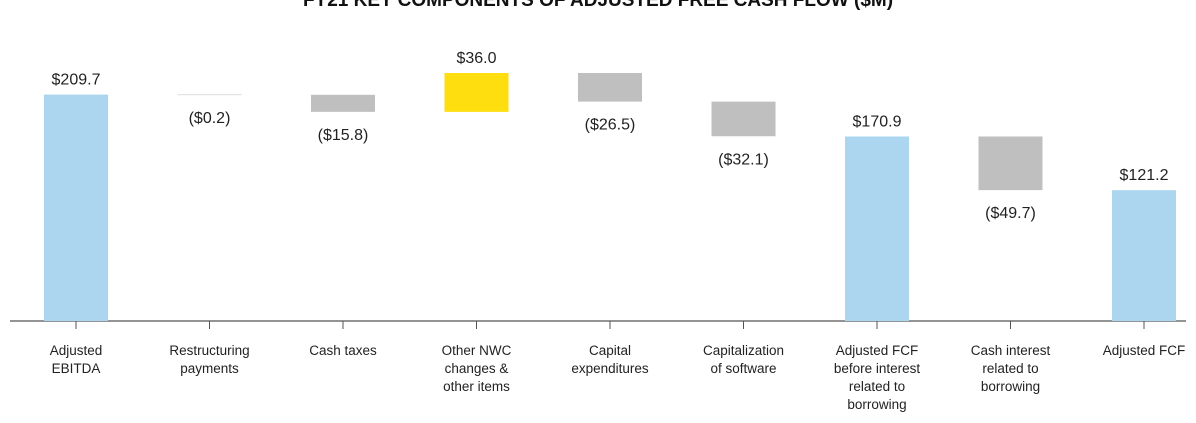 The width and height of the screenshot is (1196, 423). What do you see at coordinates (343, 350) in the screenshot?
I see `x-tick-label: Cash taxes` at bounding box center [343, 350].